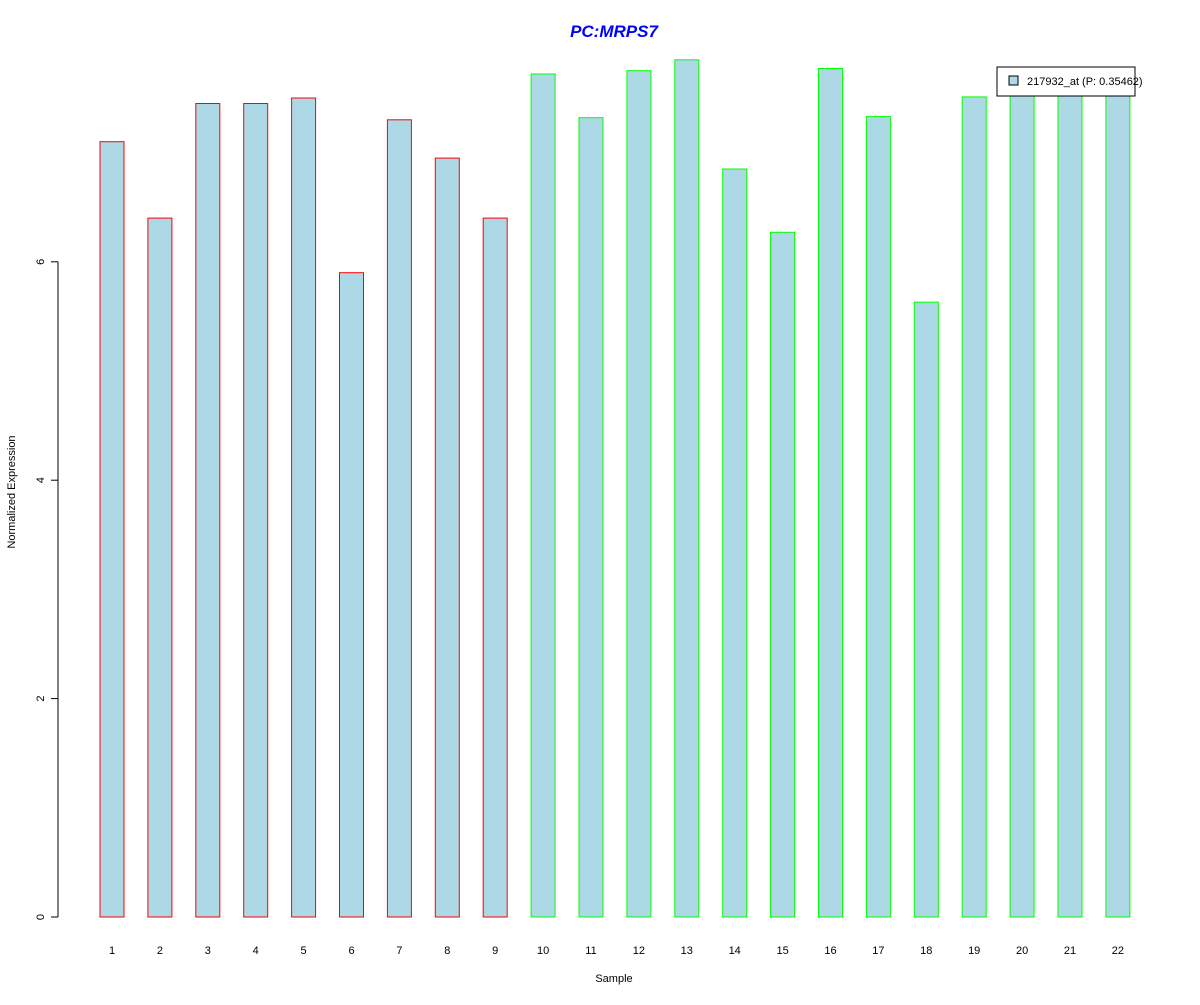 The image size is (1200, 1005). What do you see at coordinates (1022, 951) in the screenshot?
I see `x-tick-label: 20` at bounding box center [1022, 951].